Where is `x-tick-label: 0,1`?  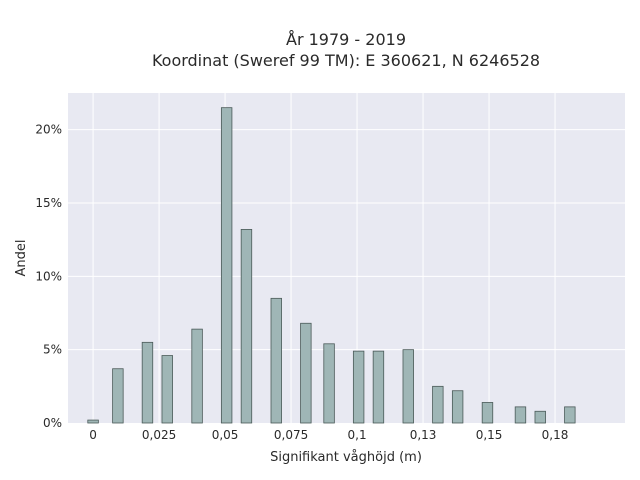
x-tick-label: 0,1 is located at coordinates (357, 435).